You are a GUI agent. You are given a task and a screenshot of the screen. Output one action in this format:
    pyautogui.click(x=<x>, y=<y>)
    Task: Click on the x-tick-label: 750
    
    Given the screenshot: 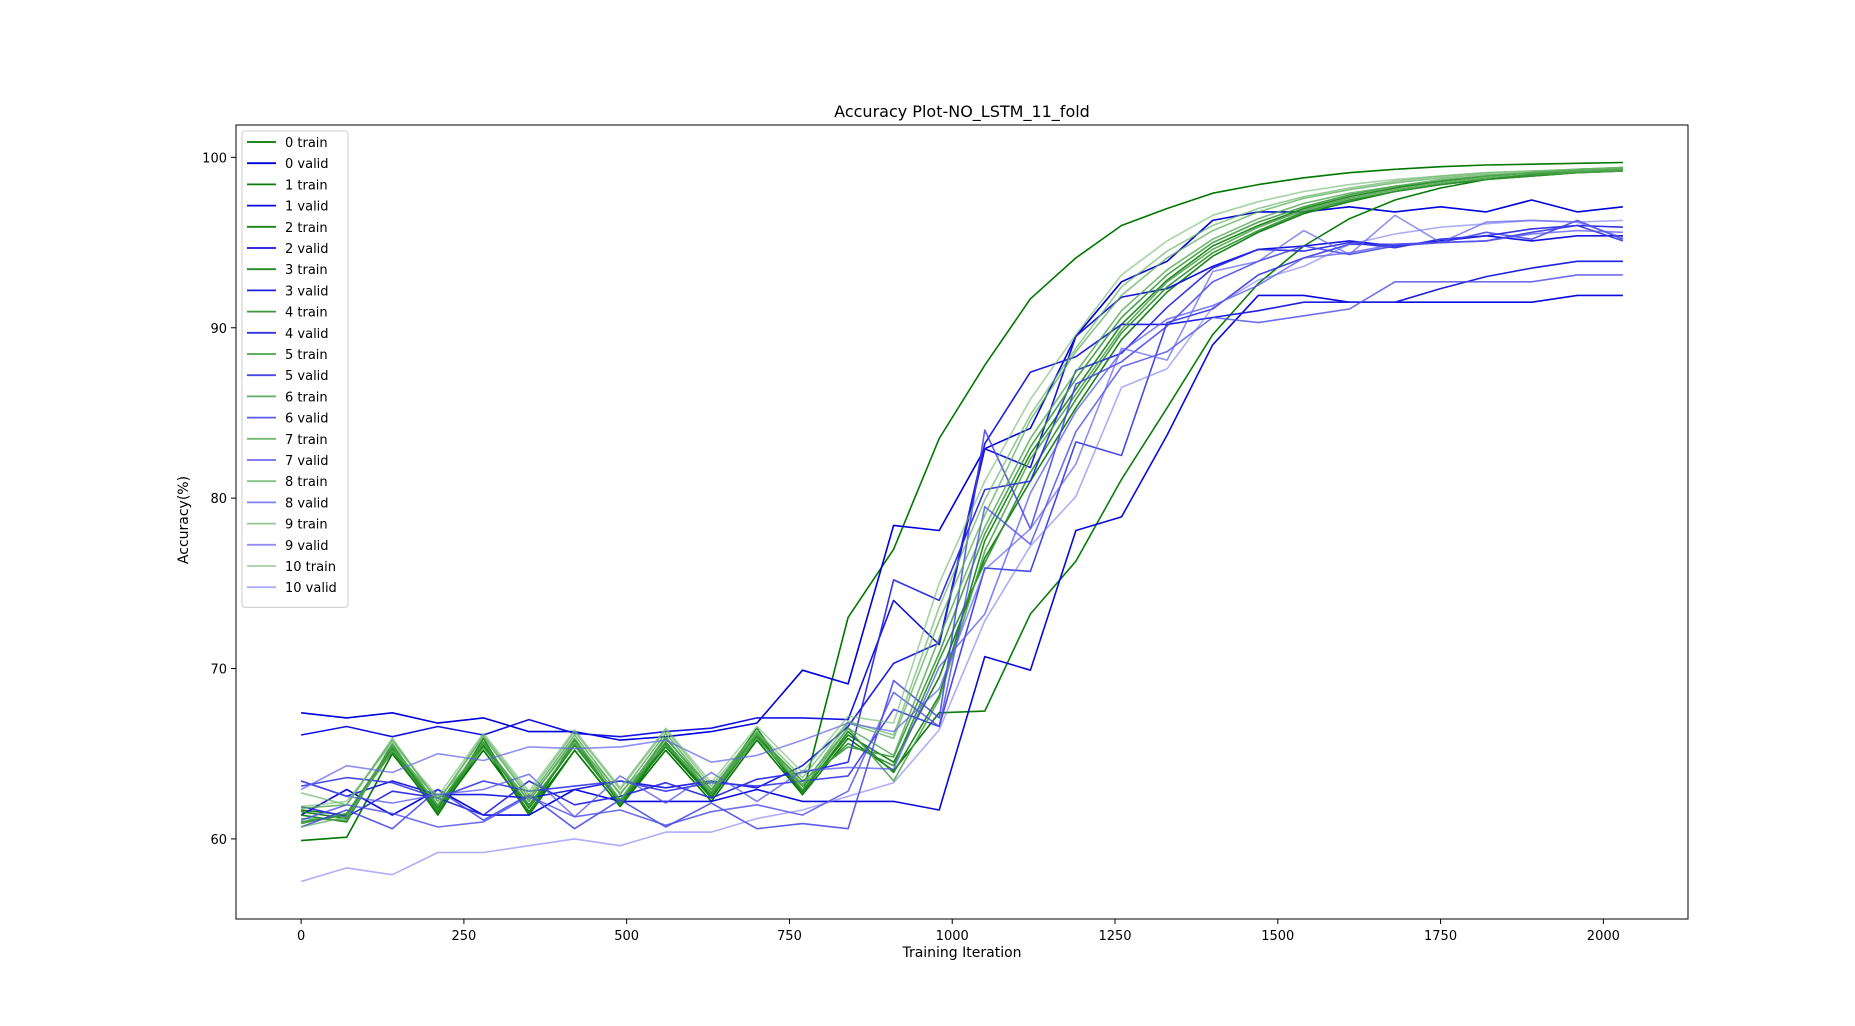 What is the action you would take?
    pyautogui.click(x=789, y=936)
    